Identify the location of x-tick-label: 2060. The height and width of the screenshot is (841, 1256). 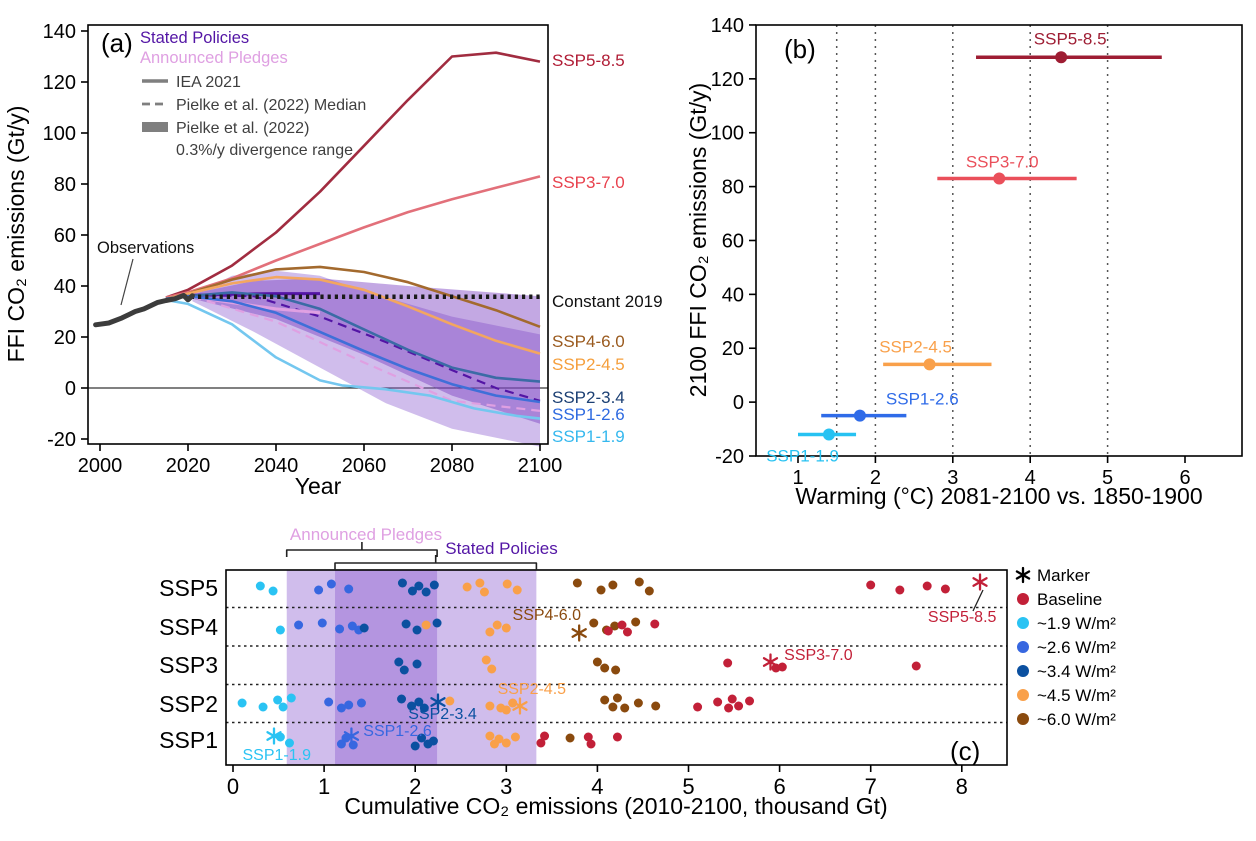
(364, 466).